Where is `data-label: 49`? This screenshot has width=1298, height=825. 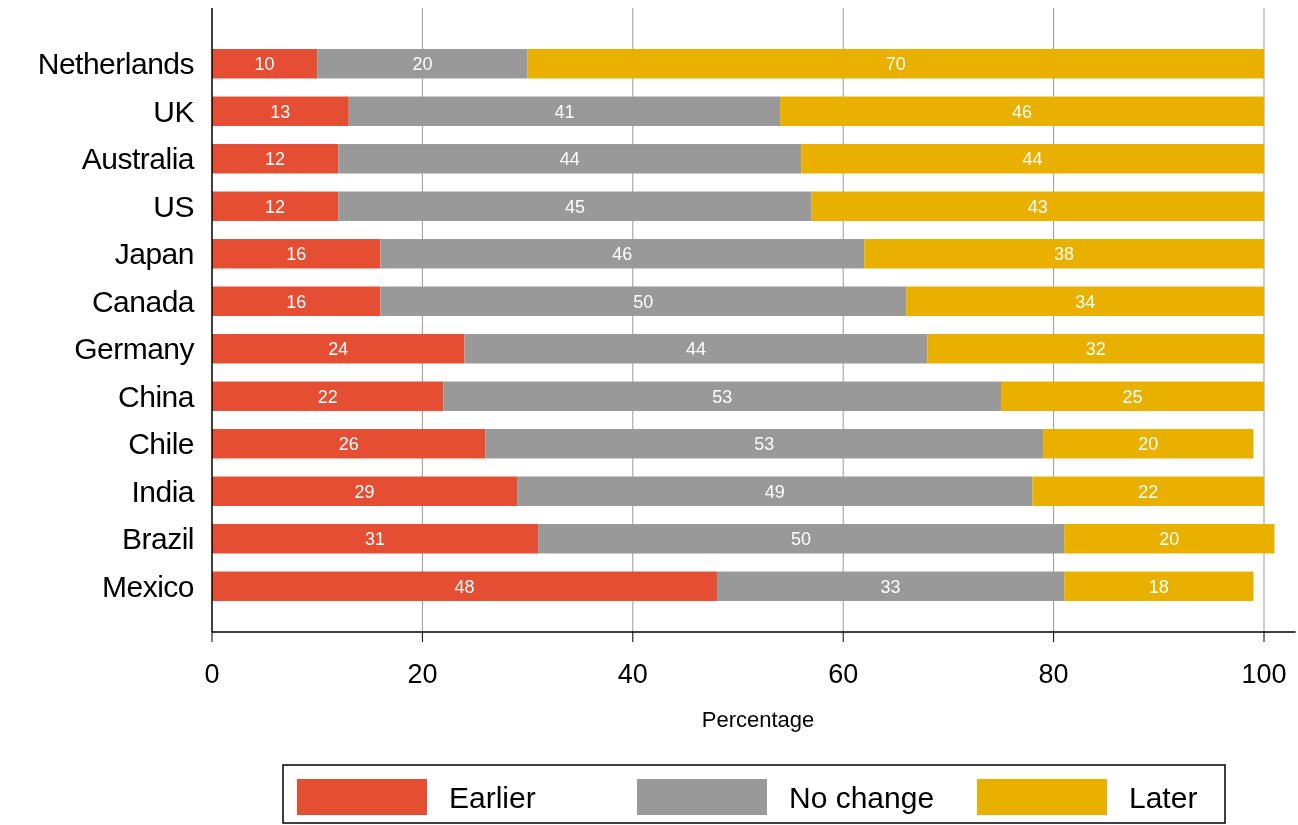 data-label: 49 is located at coordinates (774, 491).